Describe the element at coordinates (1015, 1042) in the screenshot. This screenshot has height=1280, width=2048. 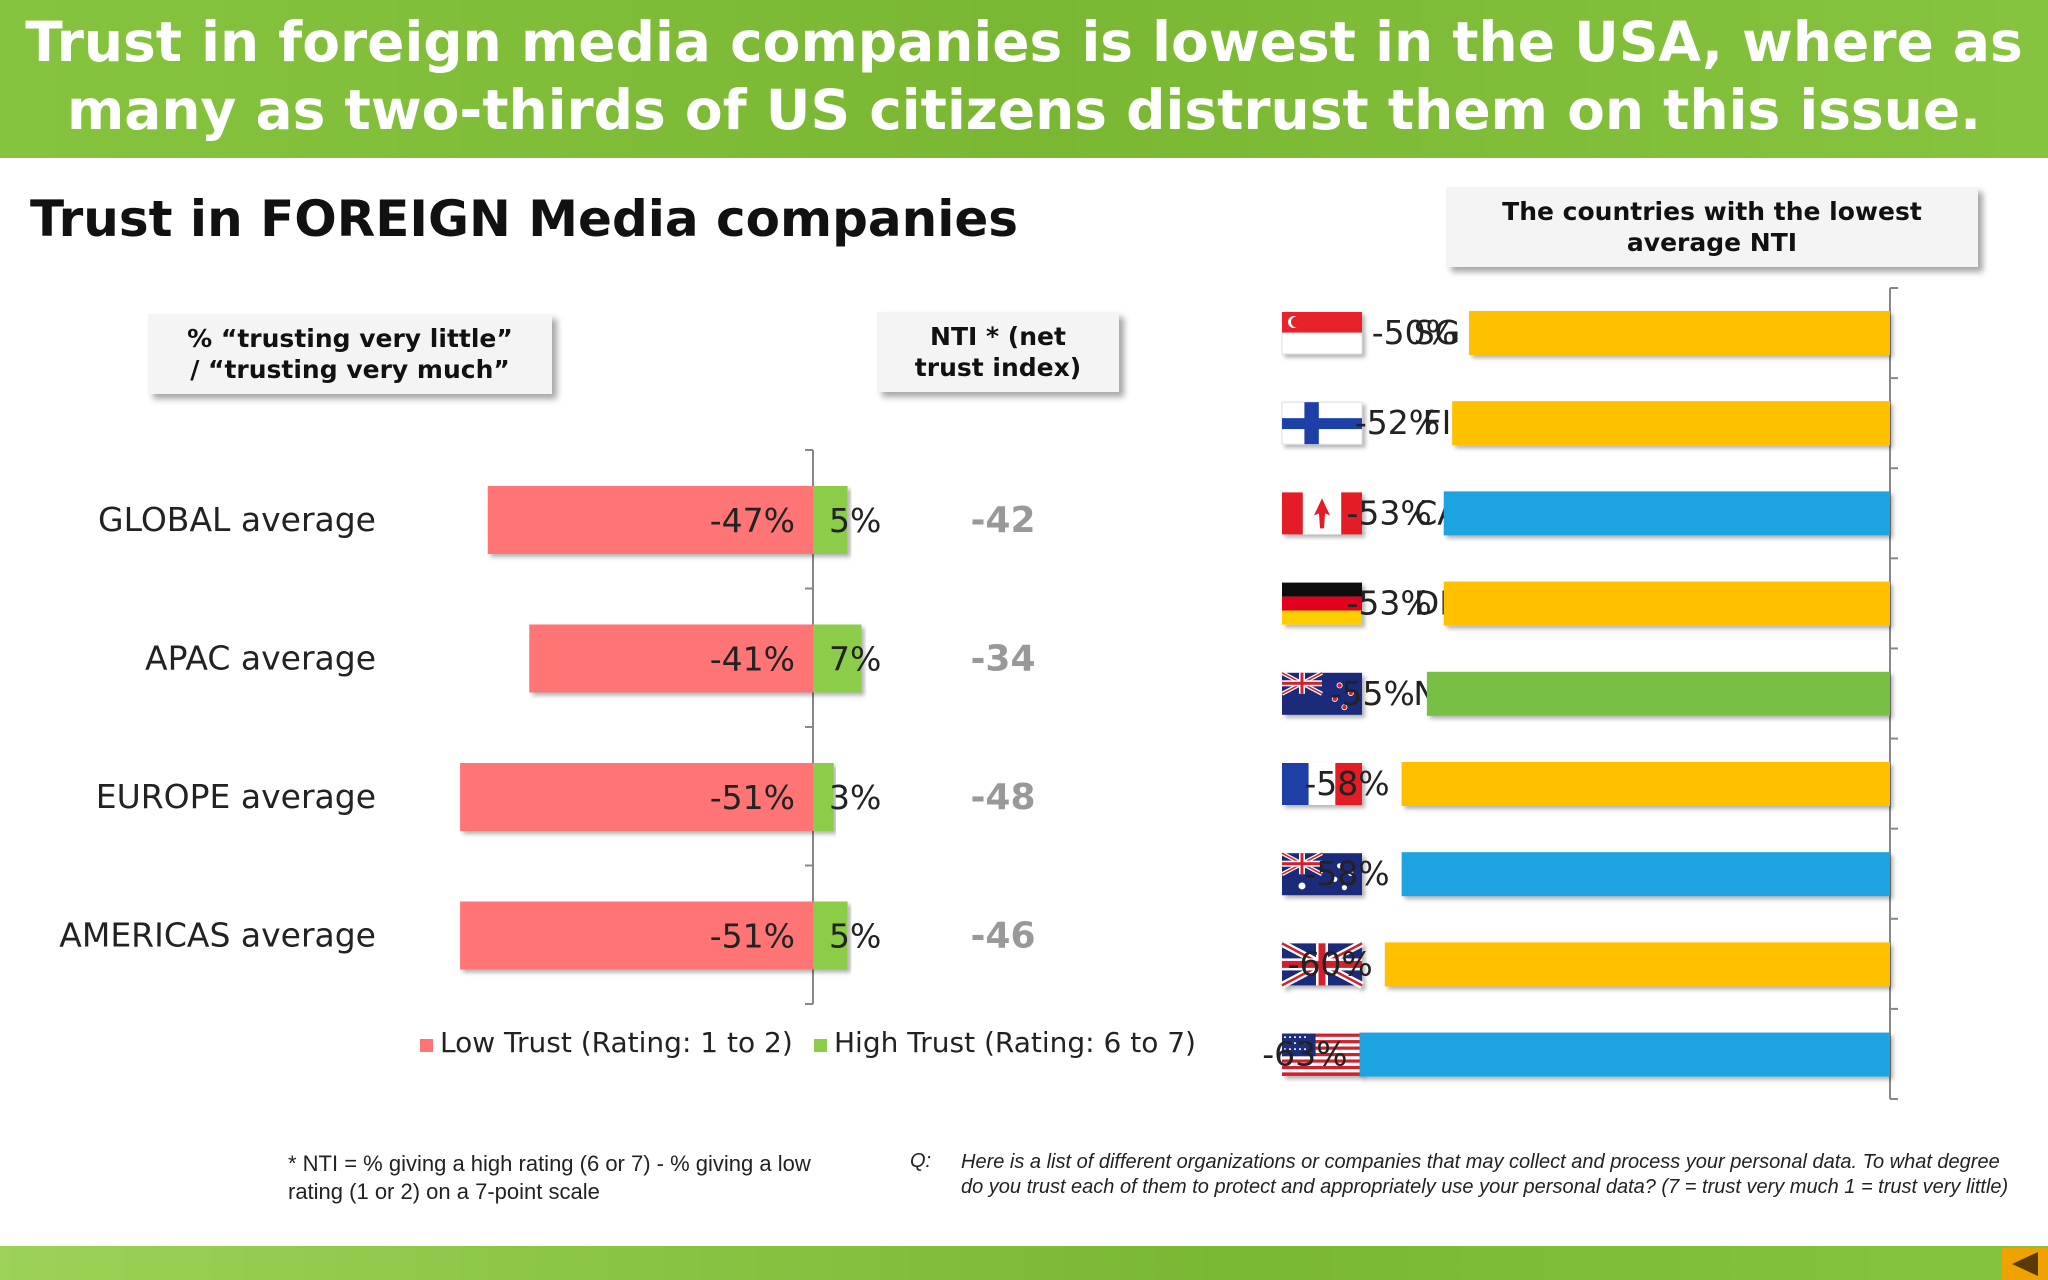
I see `legend-high-trust-label: High Trust (Rating: 6 to 7)` at that location.